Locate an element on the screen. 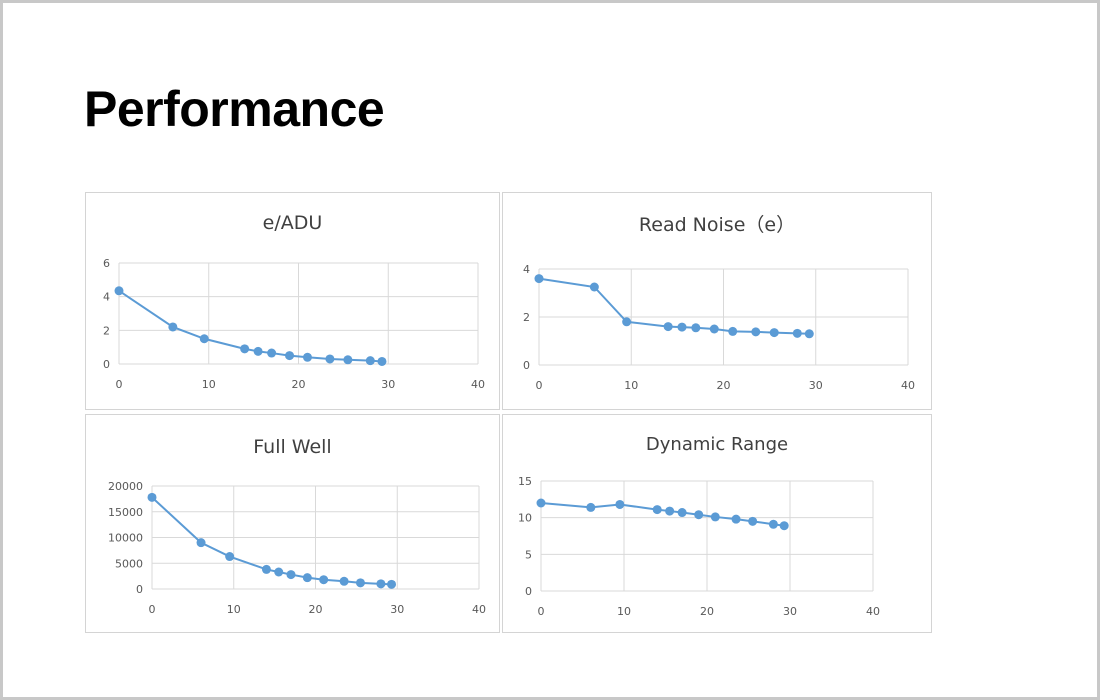 The image size is (1100, 700). y-tick-label: 5000 is located at coordinates (129, 563).